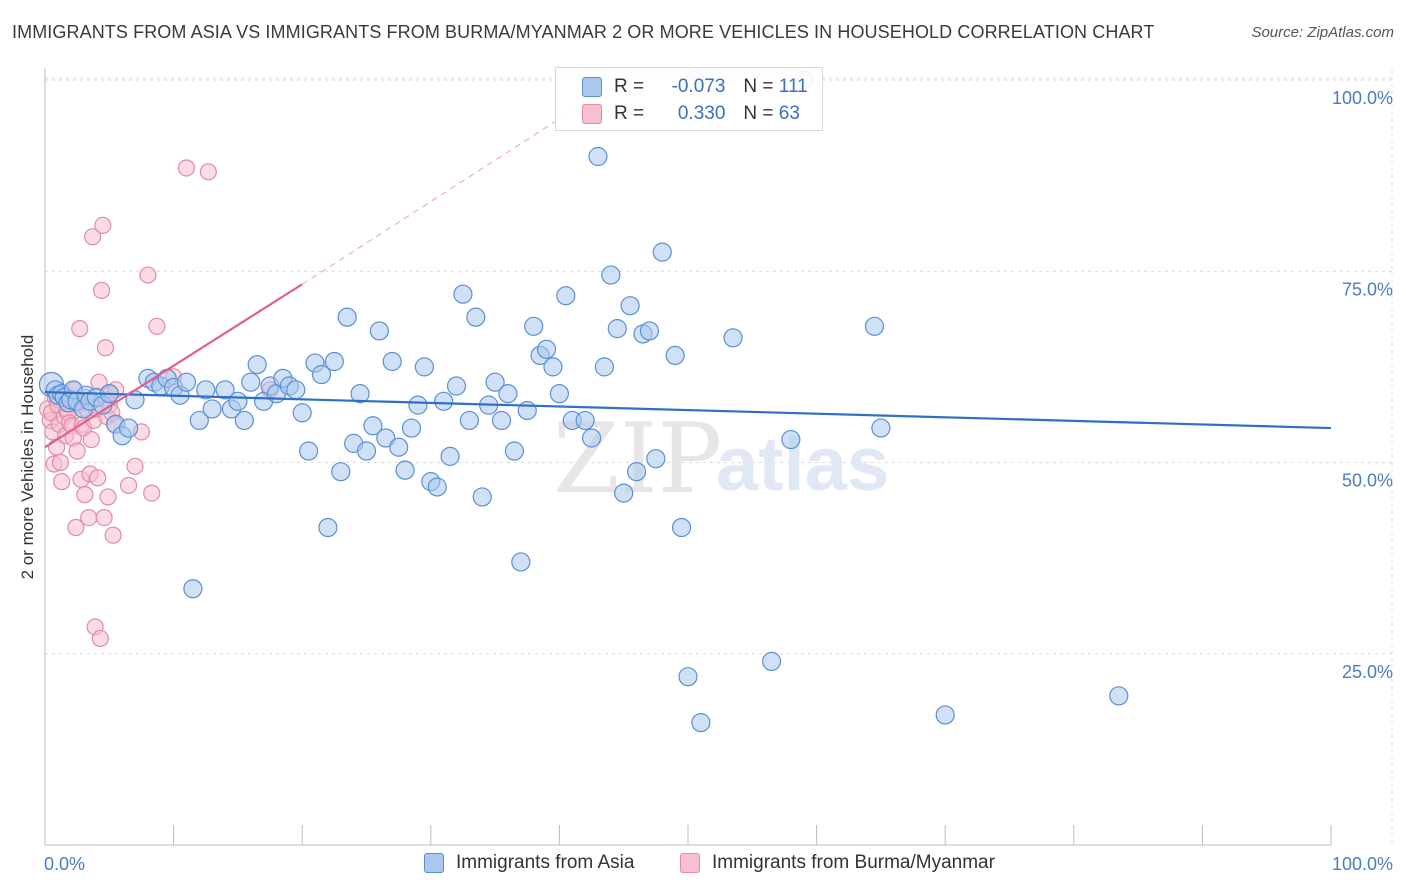 This screenshot has height=892, width=1406. Describe the element at coordinates (1367, 481) in the screenshot. I see `y-tick-label: 50.0%` at that location.